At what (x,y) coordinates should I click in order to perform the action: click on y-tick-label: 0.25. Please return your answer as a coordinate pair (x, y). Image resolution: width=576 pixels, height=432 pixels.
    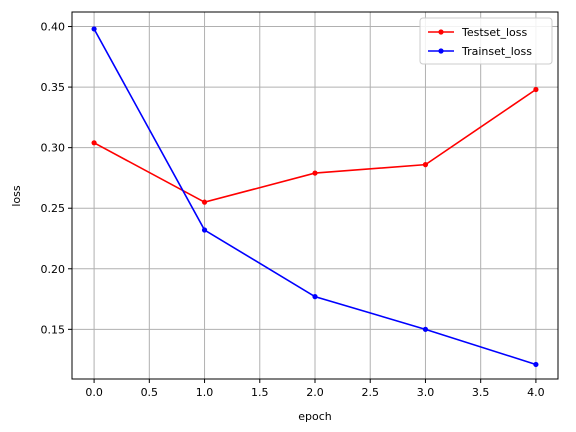
    Looking at the image, I should click on (53, 208).